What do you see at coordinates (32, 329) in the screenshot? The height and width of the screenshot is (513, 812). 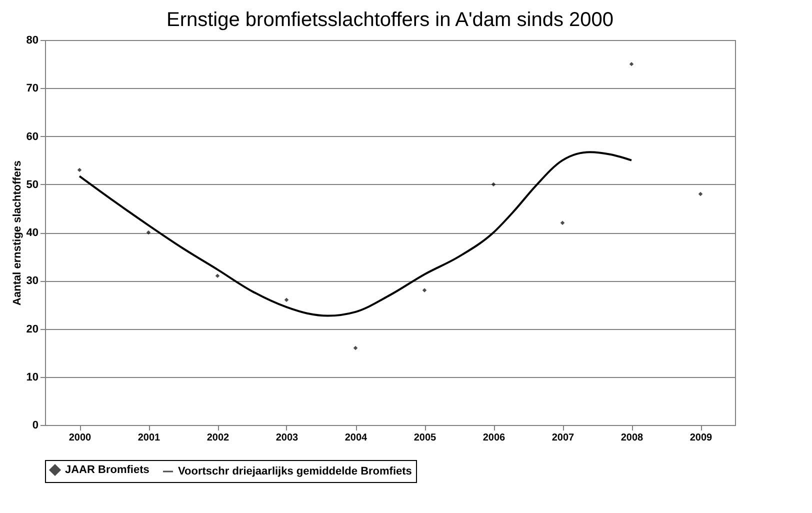 I see `y-tick-label: 20` at bounding box center [32, 329].